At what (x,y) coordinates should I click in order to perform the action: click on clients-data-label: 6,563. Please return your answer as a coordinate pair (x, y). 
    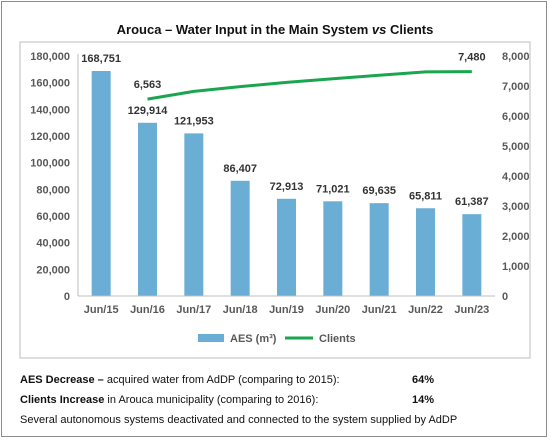
    Looking at the image, I should click on (148, 85).